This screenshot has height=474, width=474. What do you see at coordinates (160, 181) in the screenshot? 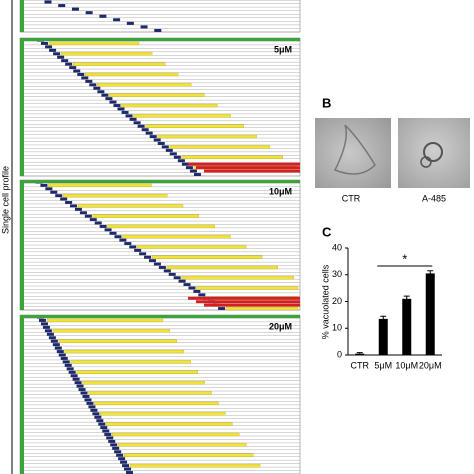
I see `green-row` at bounding box center [160, 181].